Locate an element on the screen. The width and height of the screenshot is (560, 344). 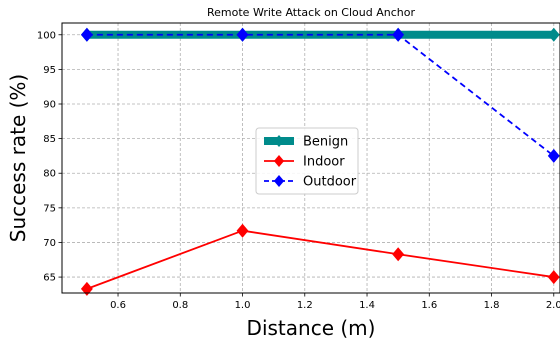
data-point-benign is located at coordinates (553, 34).